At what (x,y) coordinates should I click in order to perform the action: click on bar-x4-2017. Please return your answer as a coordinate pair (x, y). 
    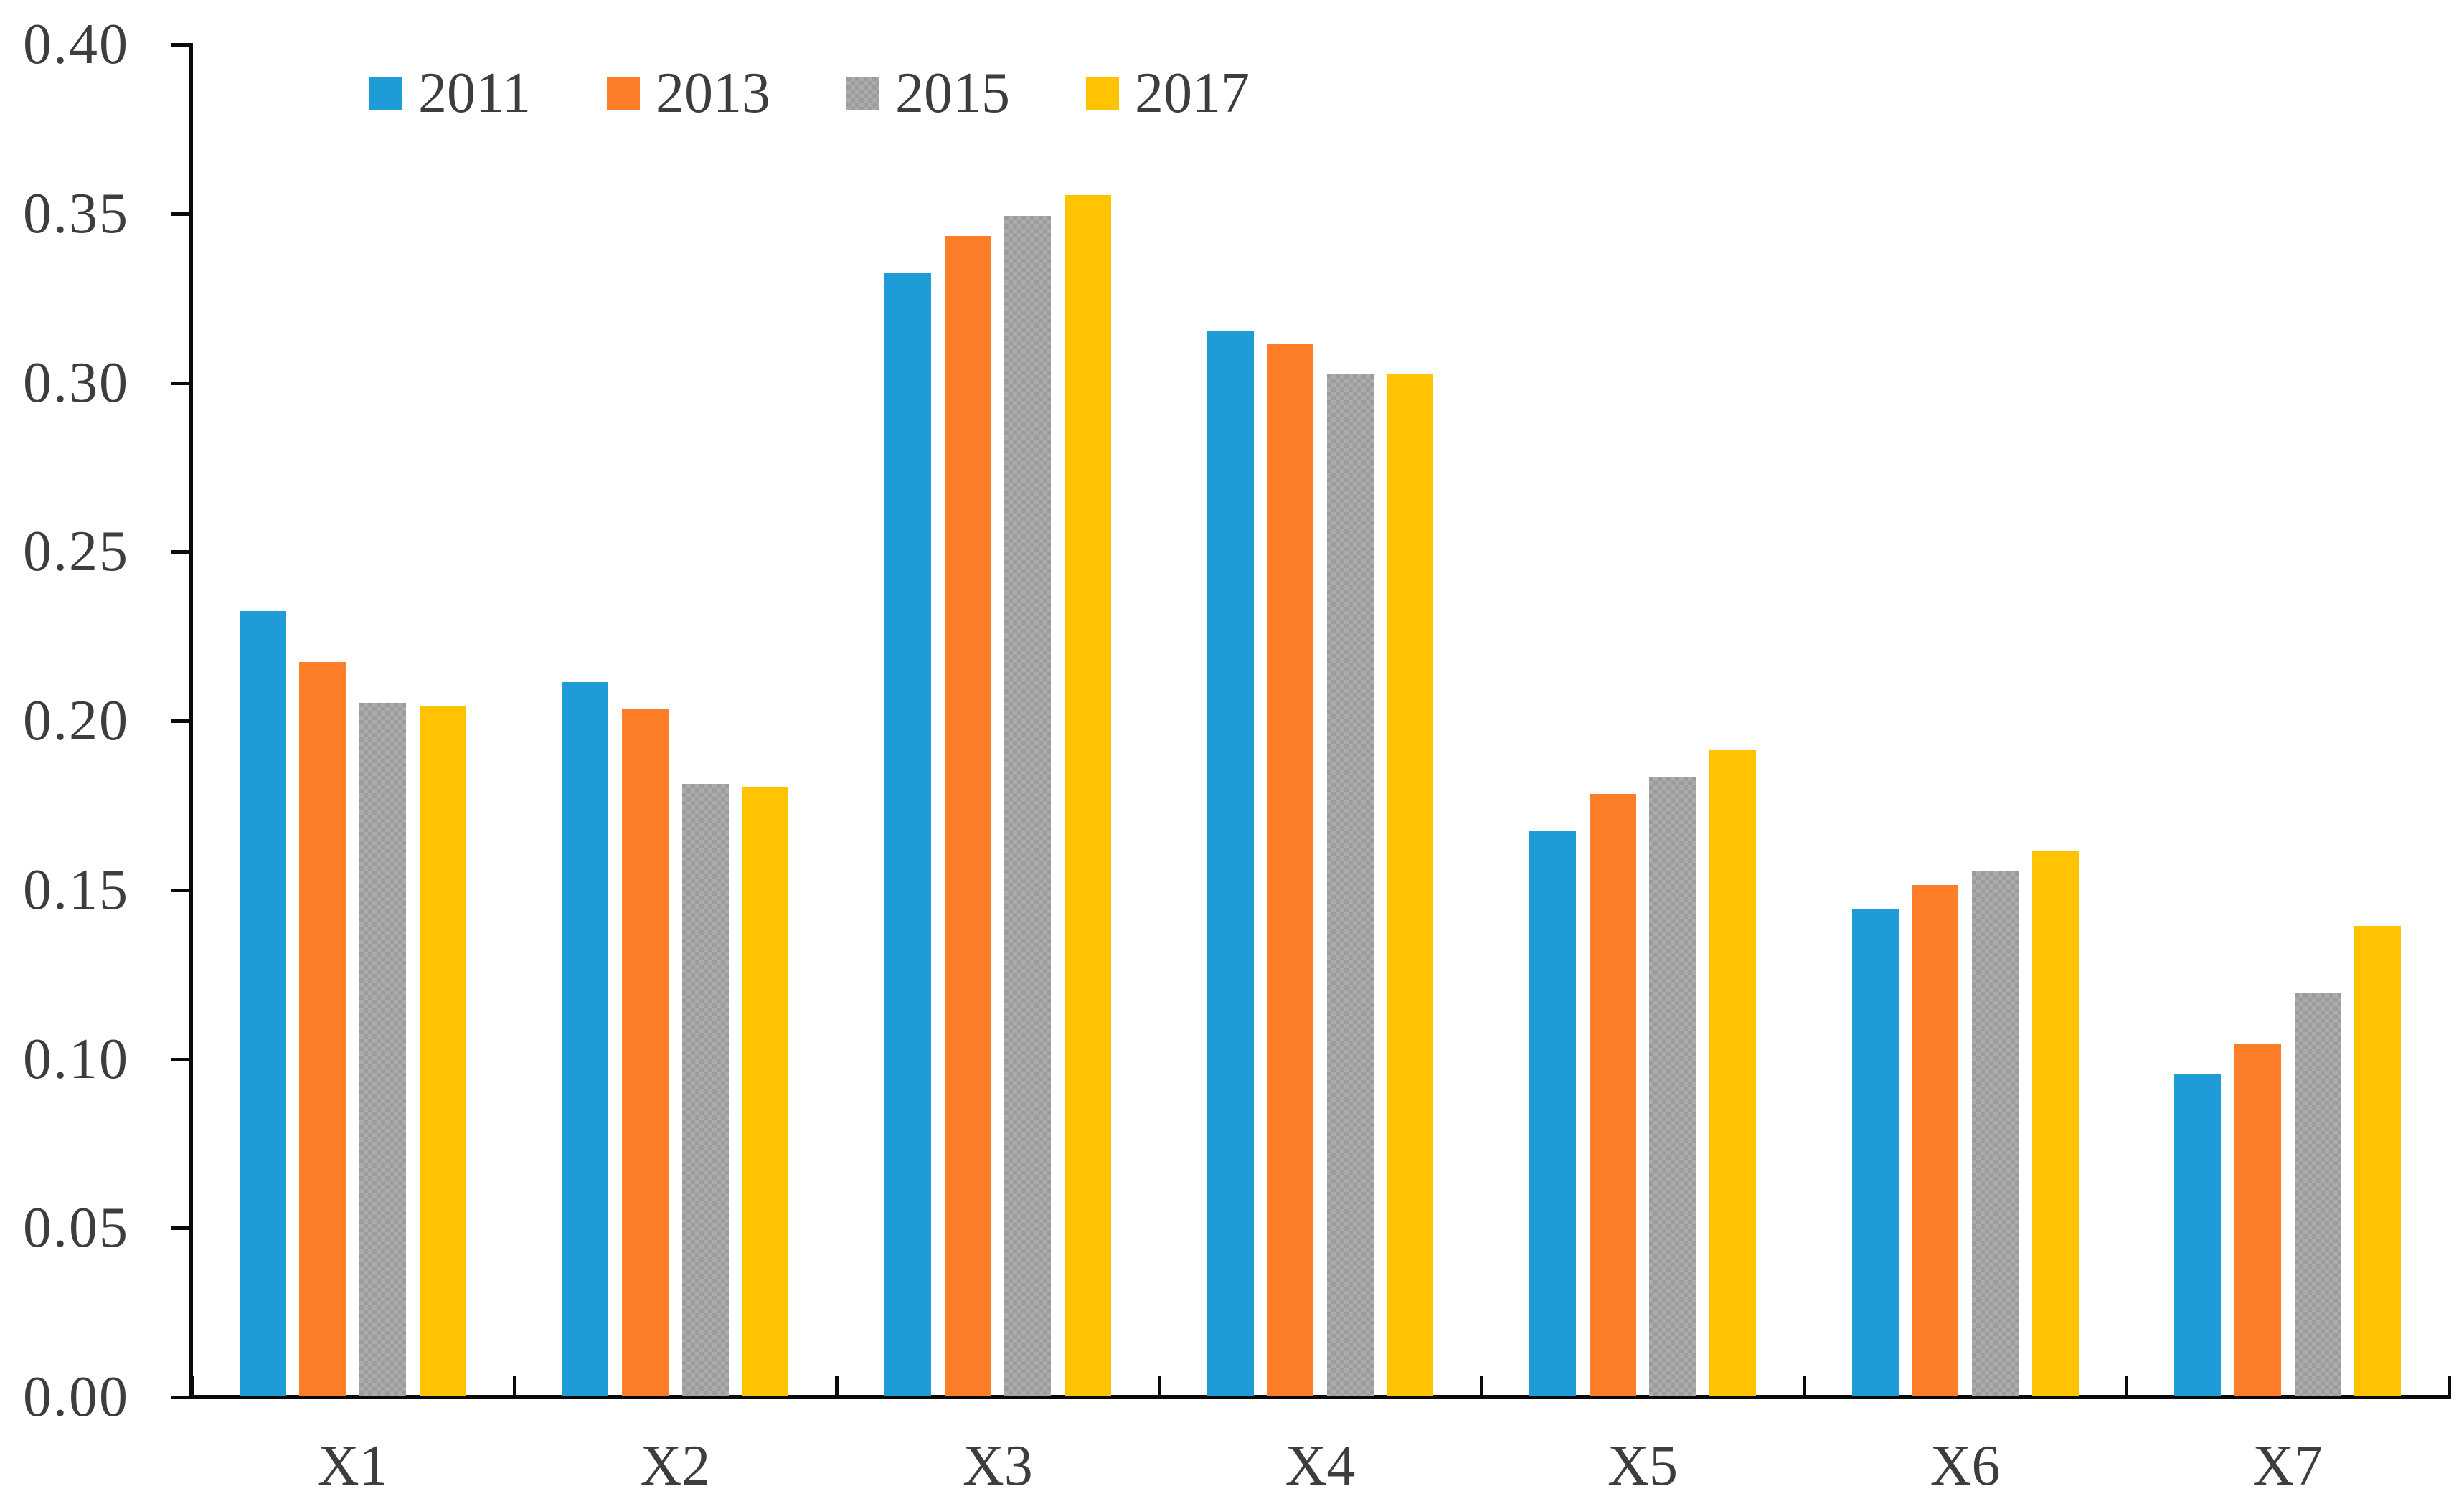
    Looking at the image, I should click on (1410, 885).